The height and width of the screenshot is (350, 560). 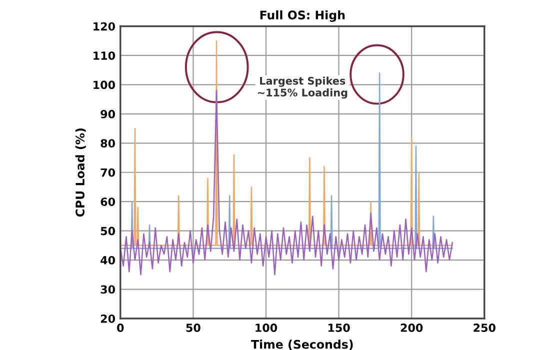 I want to click on x-tick-label: 150, so click(x=339, y=328).